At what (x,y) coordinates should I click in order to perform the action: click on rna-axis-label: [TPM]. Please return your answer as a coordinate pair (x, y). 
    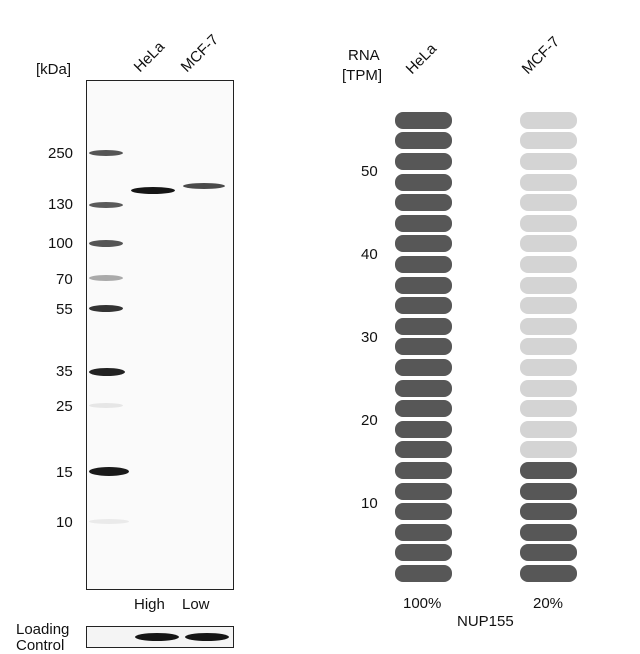
    Looking at the image, I should click on (362, 75).